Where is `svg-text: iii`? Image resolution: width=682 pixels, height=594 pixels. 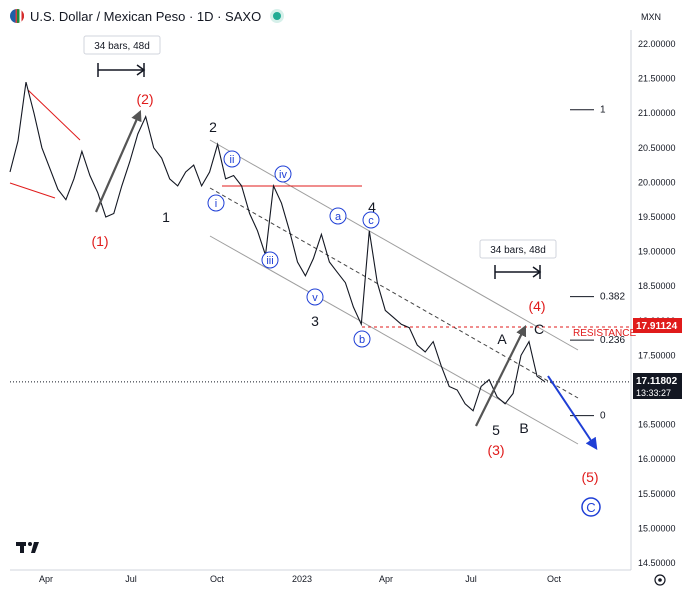 svg-text: iii is located at coordinates (269, 261).